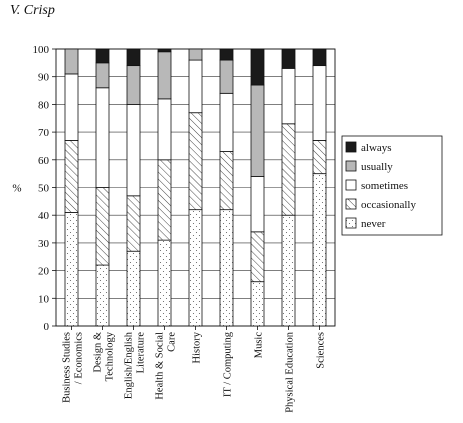  I want to click on category-label-line: Music, so click(259, 345).